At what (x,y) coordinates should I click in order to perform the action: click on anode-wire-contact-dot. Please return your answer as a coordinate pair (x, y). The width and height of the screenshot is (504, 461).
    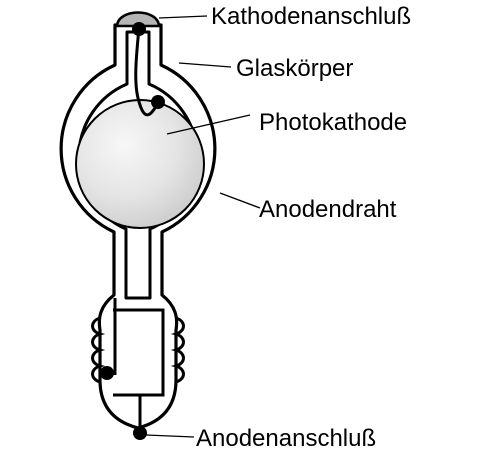
    Looking at the image, I should click on (107, 373).